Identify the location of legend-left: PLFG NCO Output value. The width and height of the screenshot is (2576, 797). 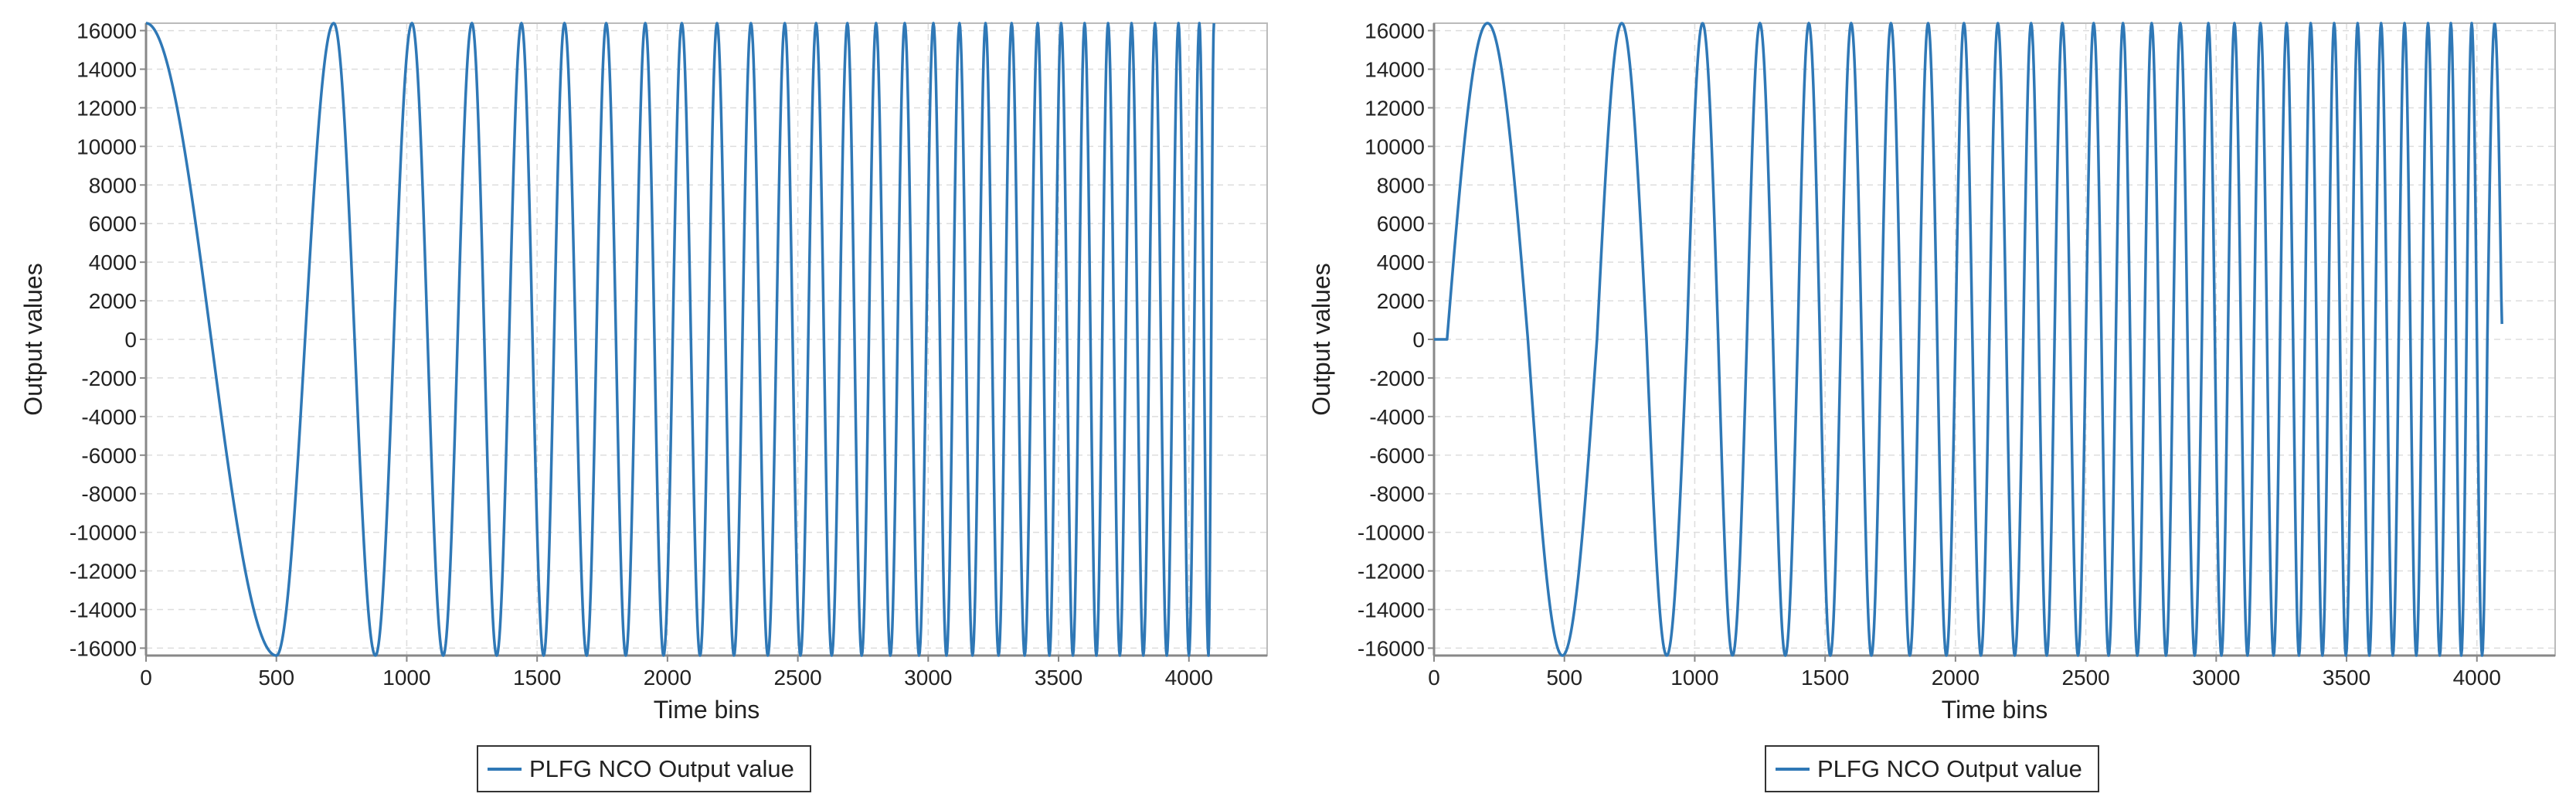
(644, 768).